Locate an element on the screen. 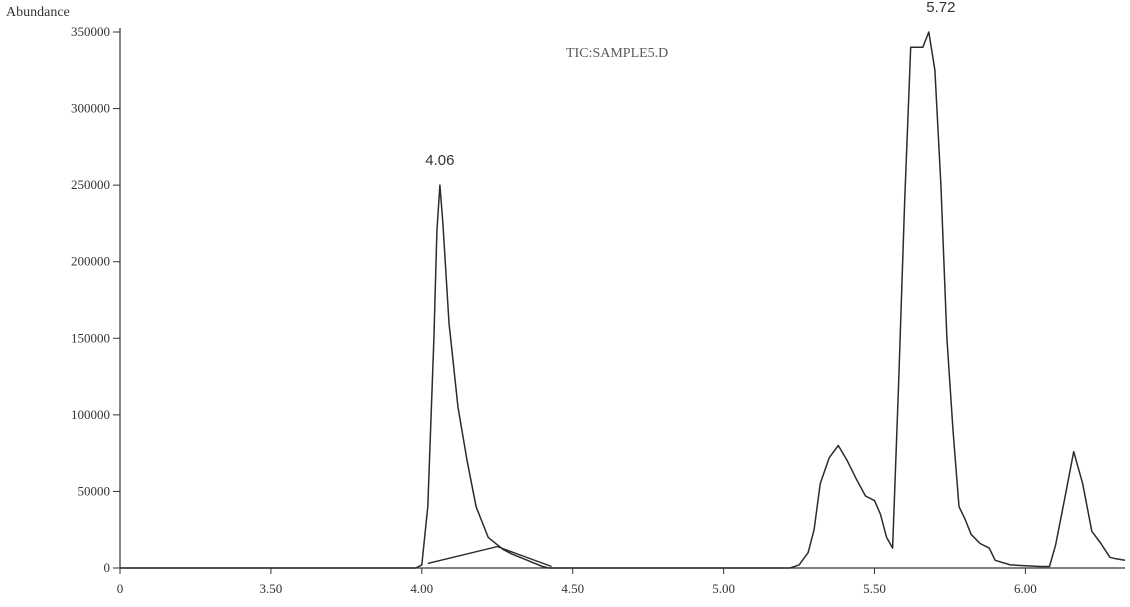 Image resolution: width=1130 pixels, height=607 pixels. y-tick-label: 100000 is located at coordinates (90, 414).